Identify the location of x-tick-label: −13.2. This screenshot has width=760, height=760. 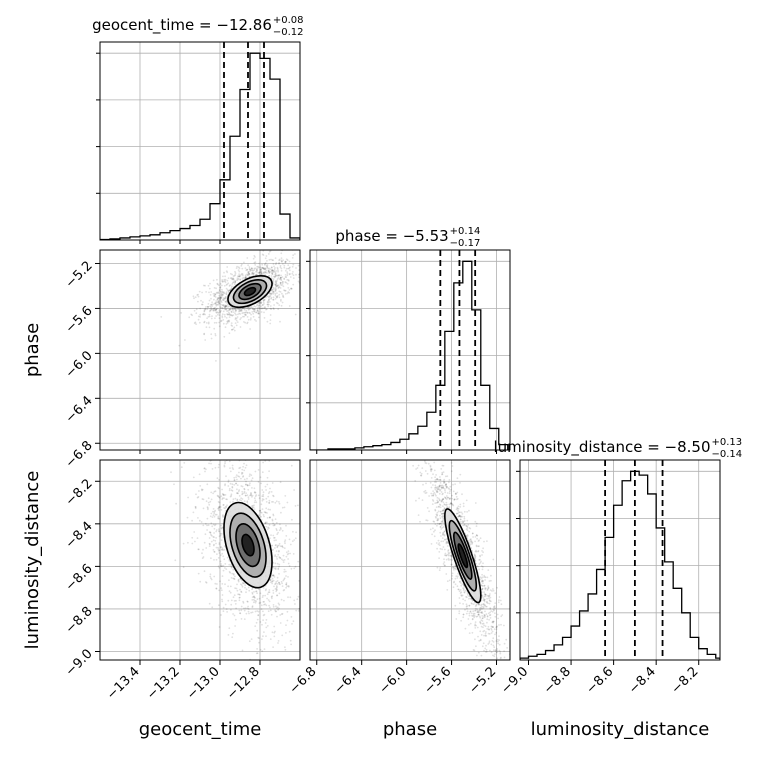
(163, 683).